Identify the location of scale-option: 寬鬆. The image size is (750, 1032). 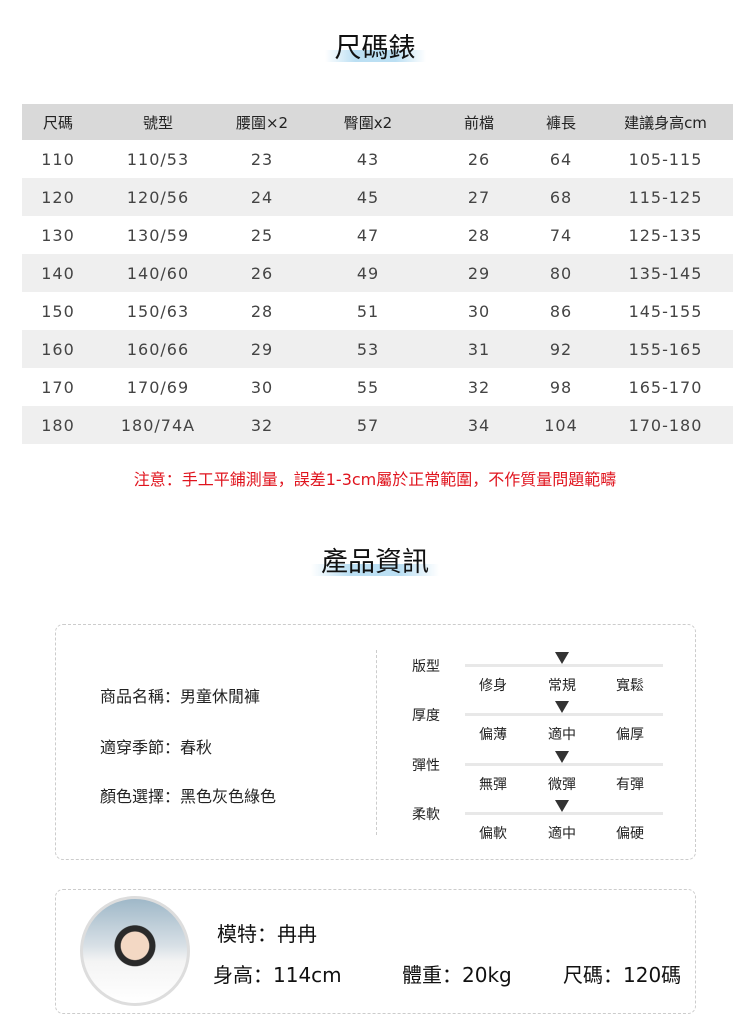
(630, 686).